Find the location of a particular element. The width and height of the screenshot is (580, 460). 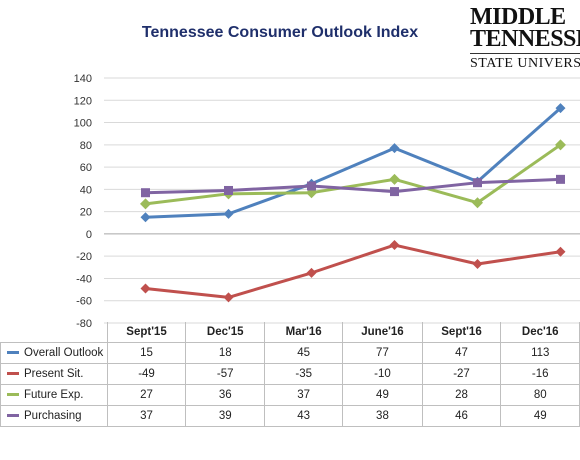

legend-label: Future Exp. is located at coordinates (54, 395).